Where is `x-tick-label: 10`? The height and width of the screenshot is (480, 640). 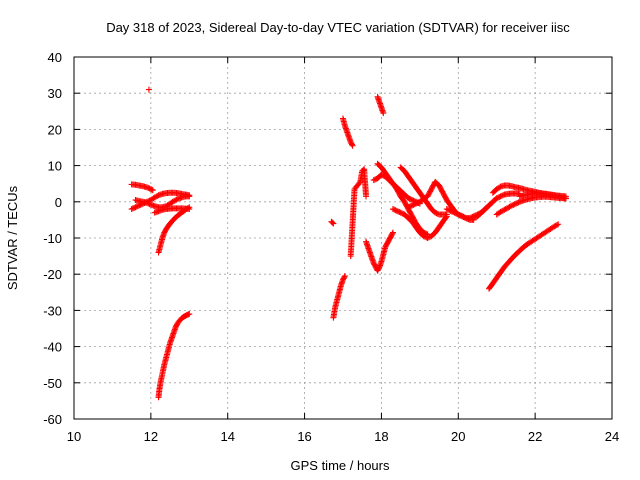 x-tick-label: 10 is located at coordinates (74, 436).